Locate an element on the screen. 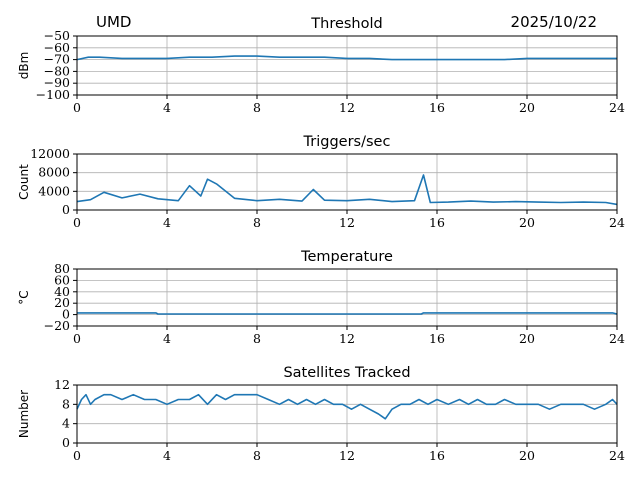 Image resolution: width=640 pixels, height=484 pixels. station-label: UMD is located at coordinates (114, 22).